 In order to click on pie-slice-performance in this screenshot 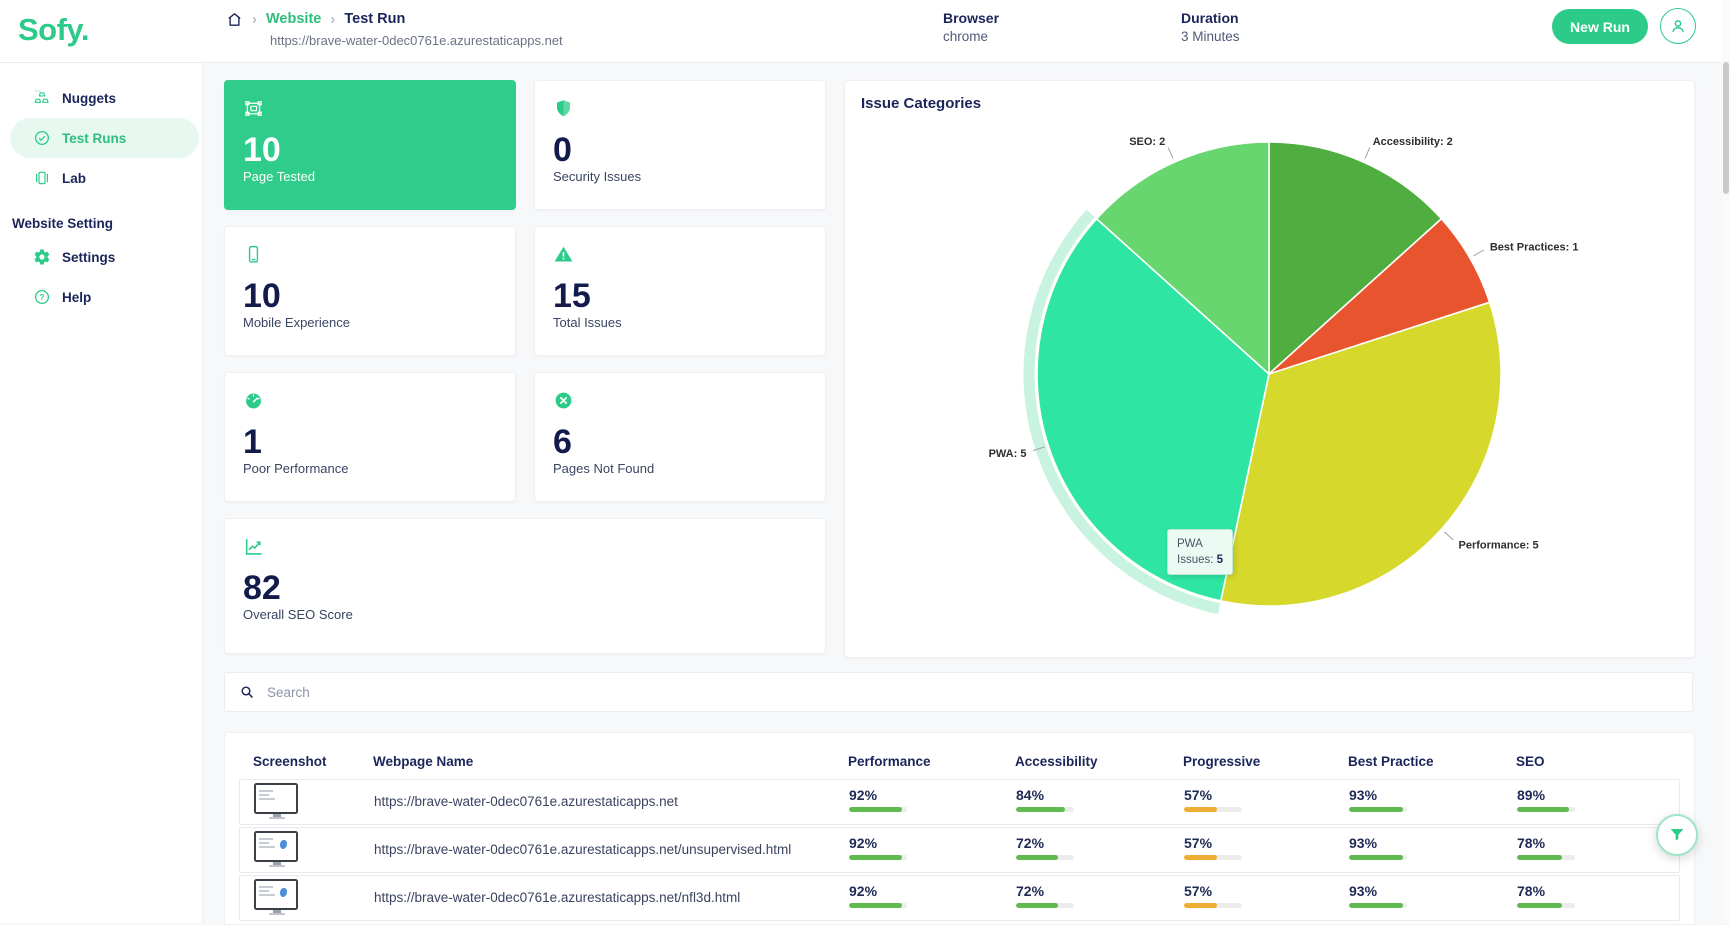, I will do `click(1360, 454)`.